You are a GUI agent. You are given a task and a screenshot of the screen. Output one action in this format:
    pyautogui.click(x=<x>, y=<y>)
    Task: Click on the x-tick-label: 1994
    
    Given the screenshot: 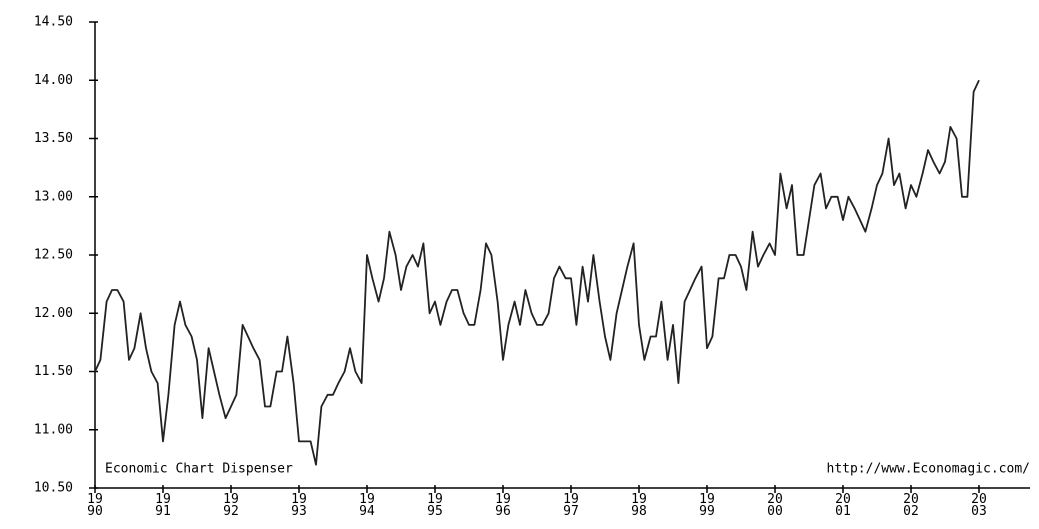 What is the action you would take?
    pyautogui.click(x=367, y=505)
    